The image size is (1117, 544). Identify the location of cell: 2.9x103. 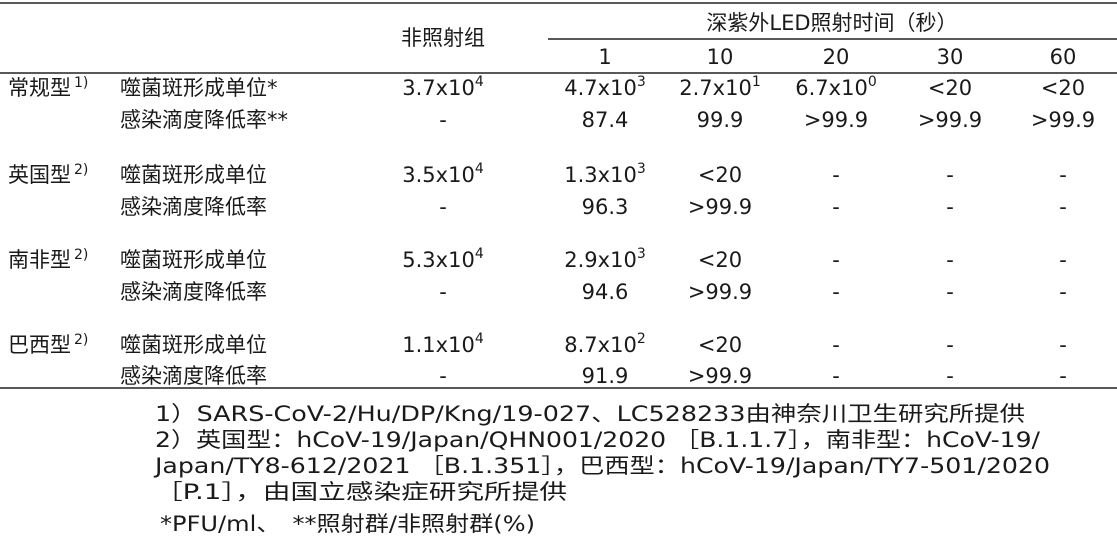
(604, 259).